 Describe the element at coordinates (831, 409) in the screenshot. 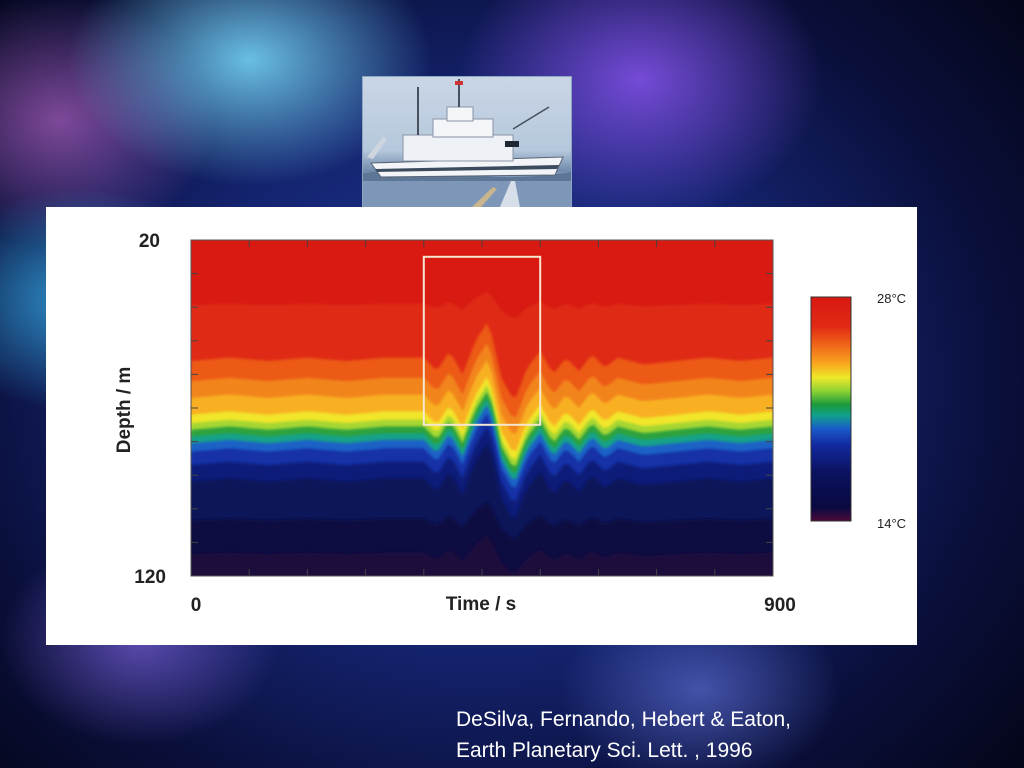

I see `colorbar` at that location.